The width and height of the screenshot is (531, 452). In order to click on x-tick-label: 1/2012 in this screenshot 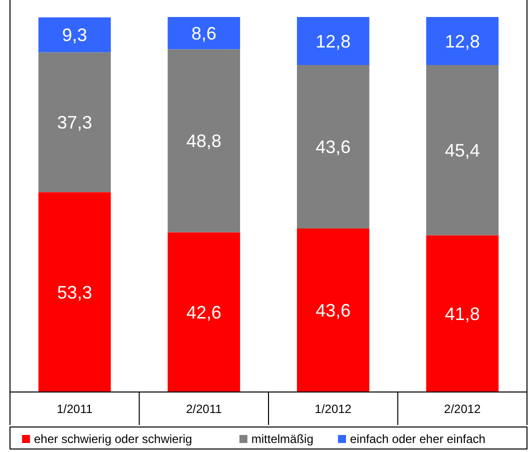, I will do `click(333, 409)`.